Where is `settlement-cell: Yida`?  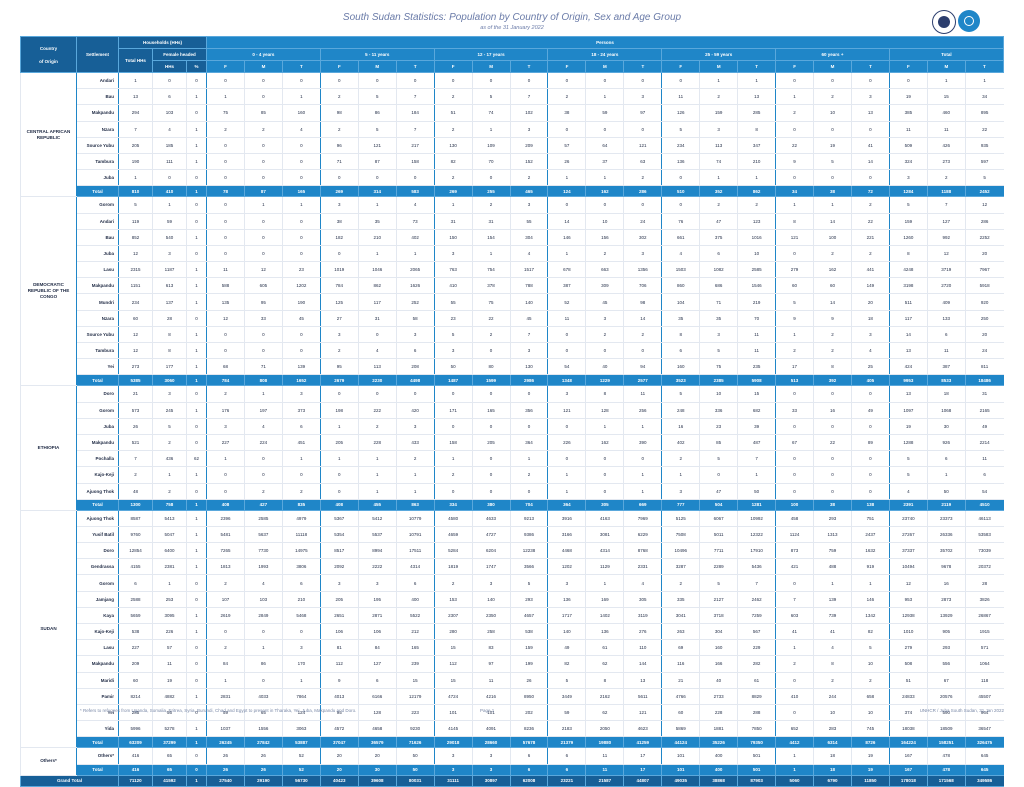 settlement-cell: Yida is located at coordinates (97, 729).